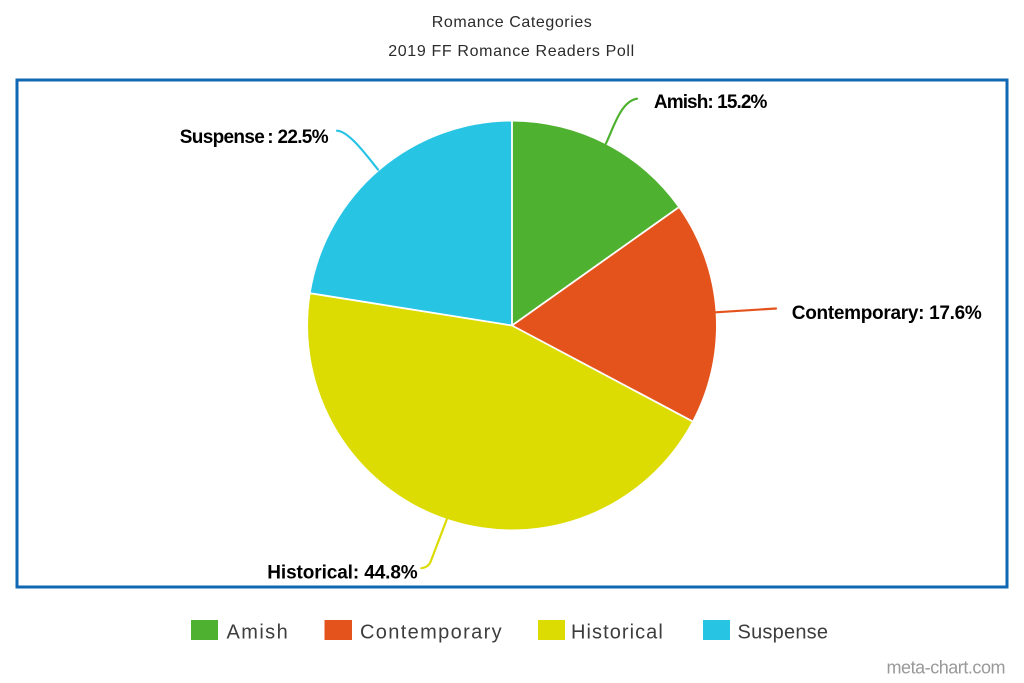 The width and height of the screenshot is (1024, 683). I want to click on svg-text: Historical: 44.8%, so click(342, 572).